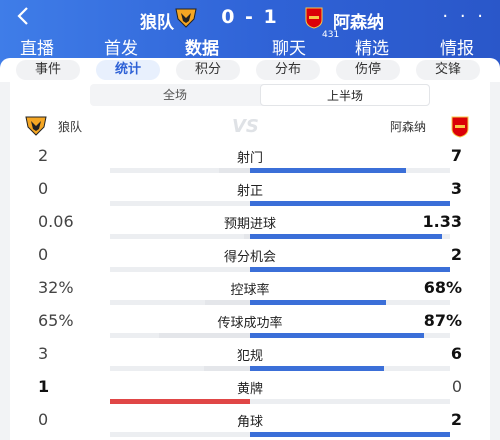  Describe the element at coordinates (43, 155) in the screenshot. I see `stat-home-value: 2` at that location.